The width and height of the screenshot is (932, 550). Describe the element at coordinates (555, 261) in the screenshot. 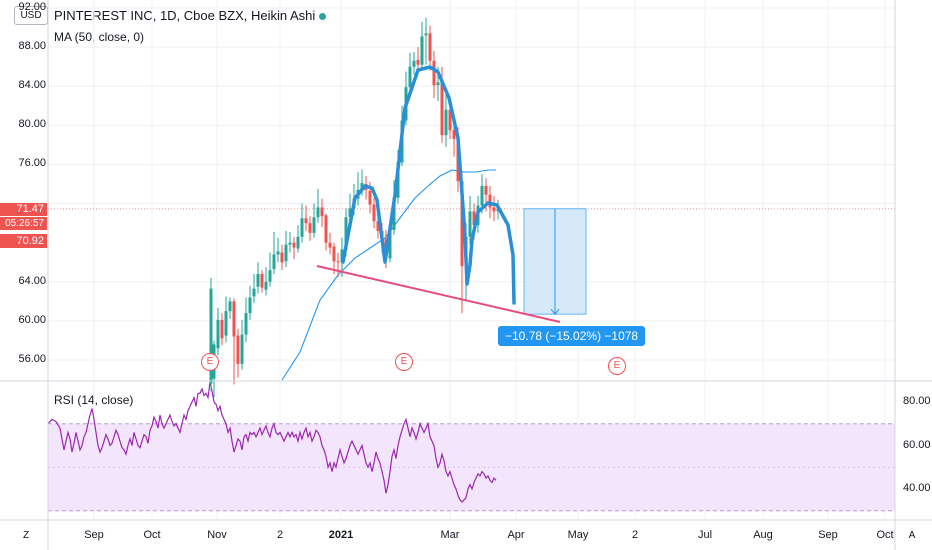

I see `measure-tool` at that location.